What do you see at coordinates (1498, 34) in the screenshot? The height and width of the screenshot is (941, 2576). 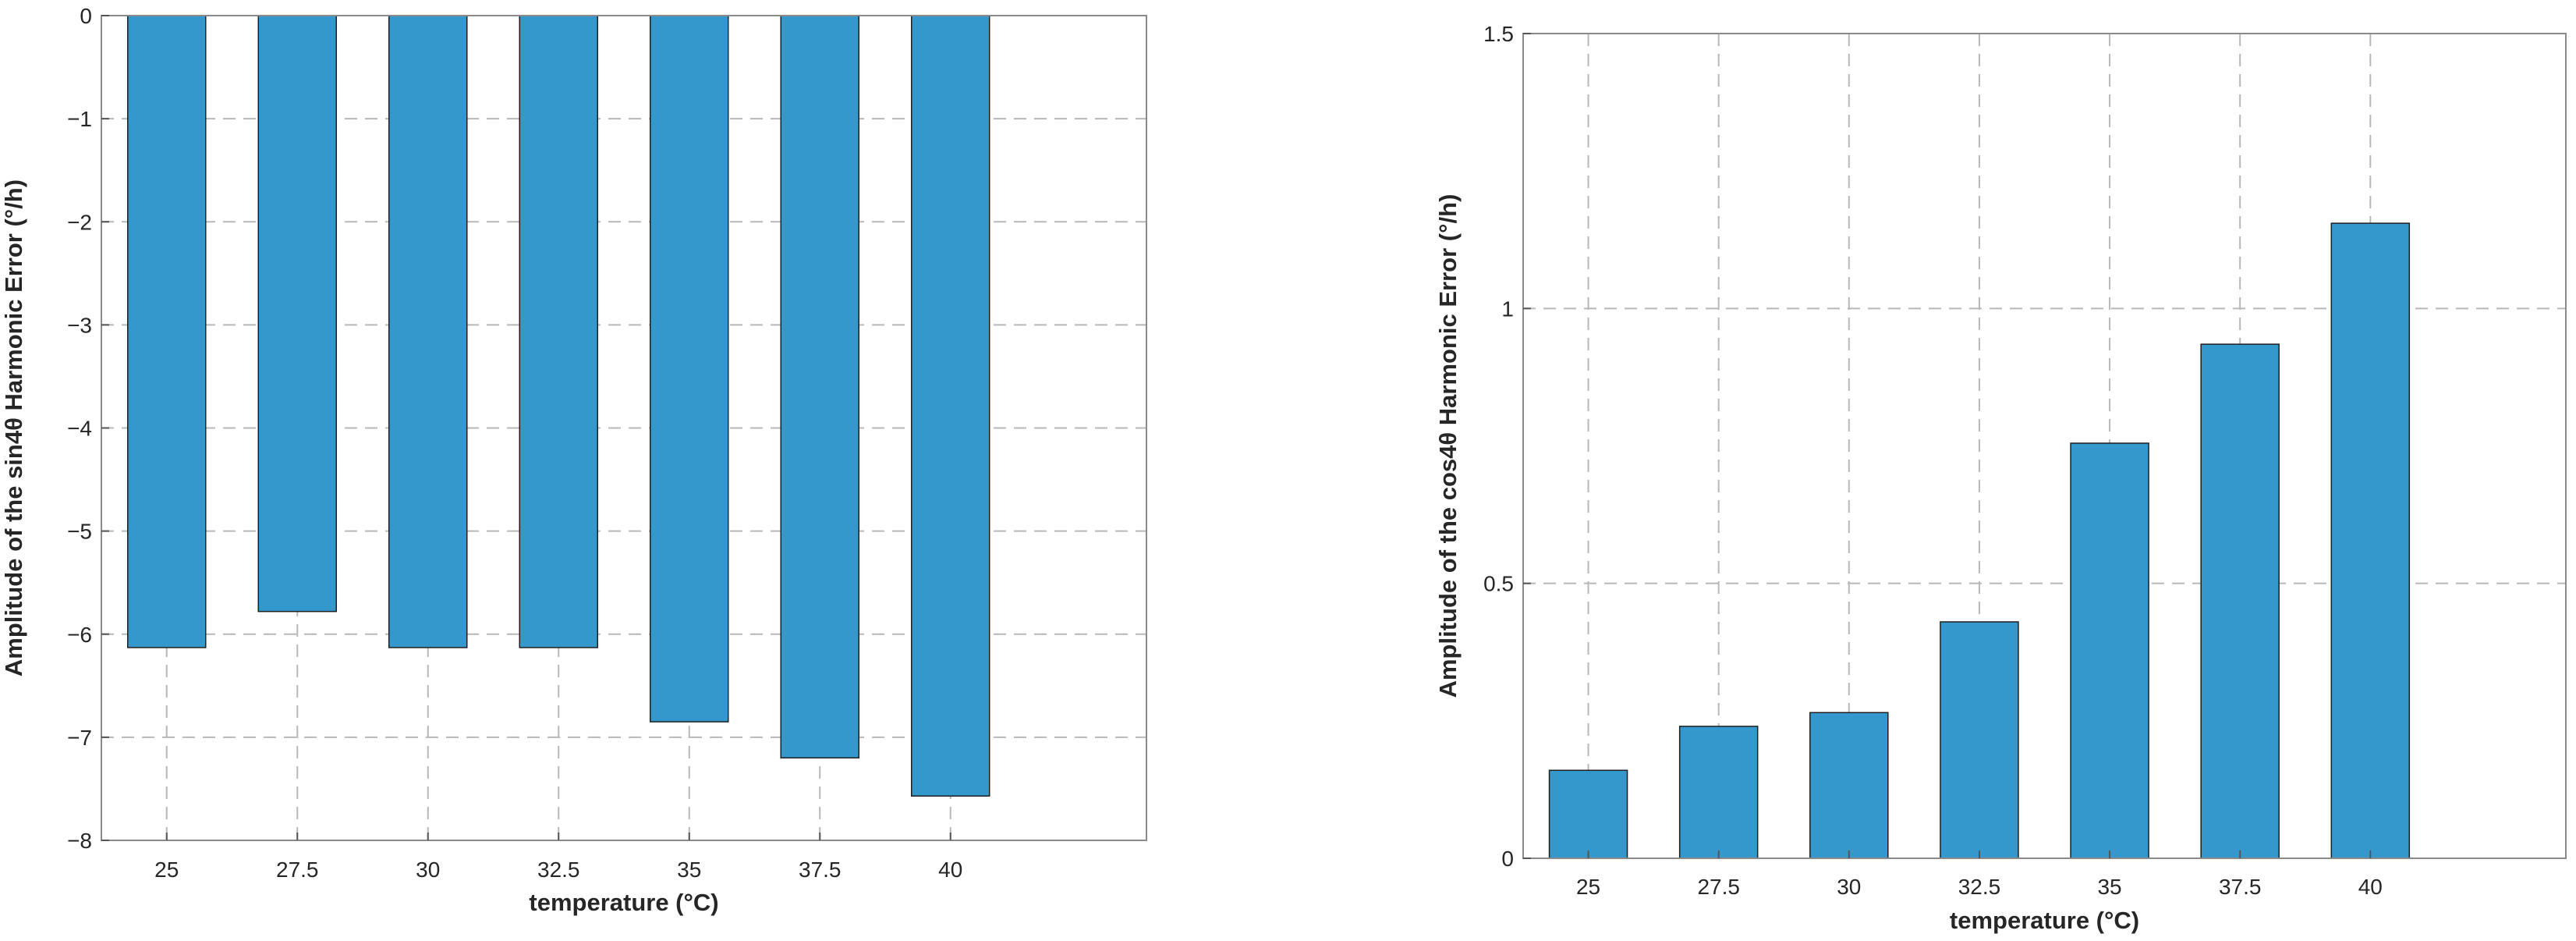 I see `y-tick-label: 1.5` at bounding box center [1498, 34].